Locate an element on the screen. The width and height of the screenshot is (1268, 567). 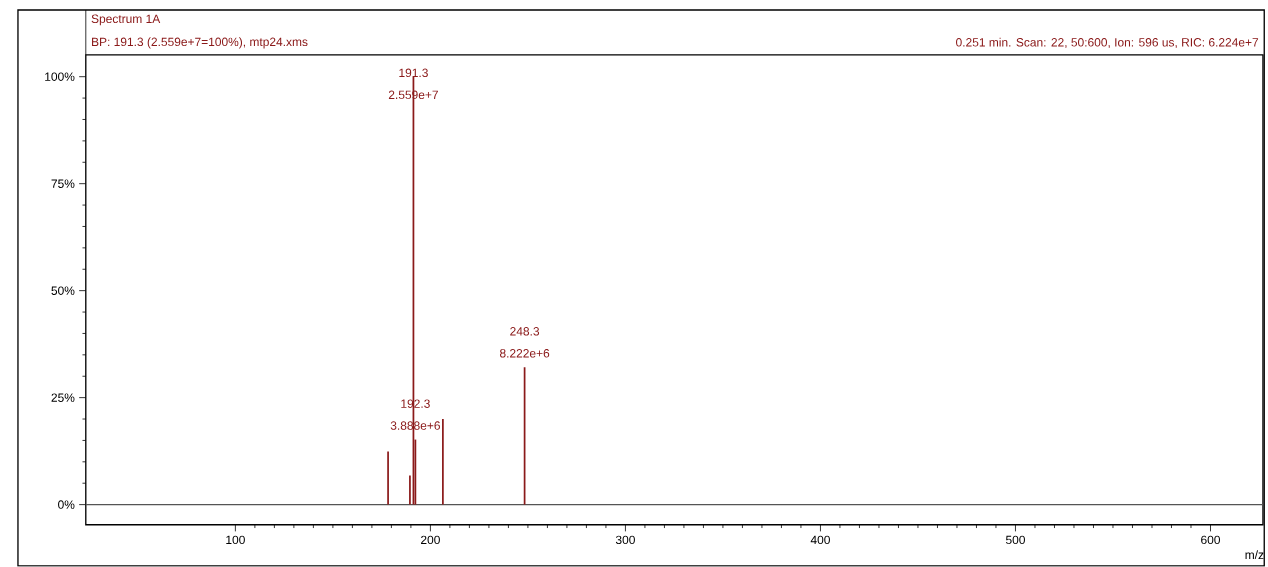
y-tick-label: 50% is located at coordinates (63, 291).